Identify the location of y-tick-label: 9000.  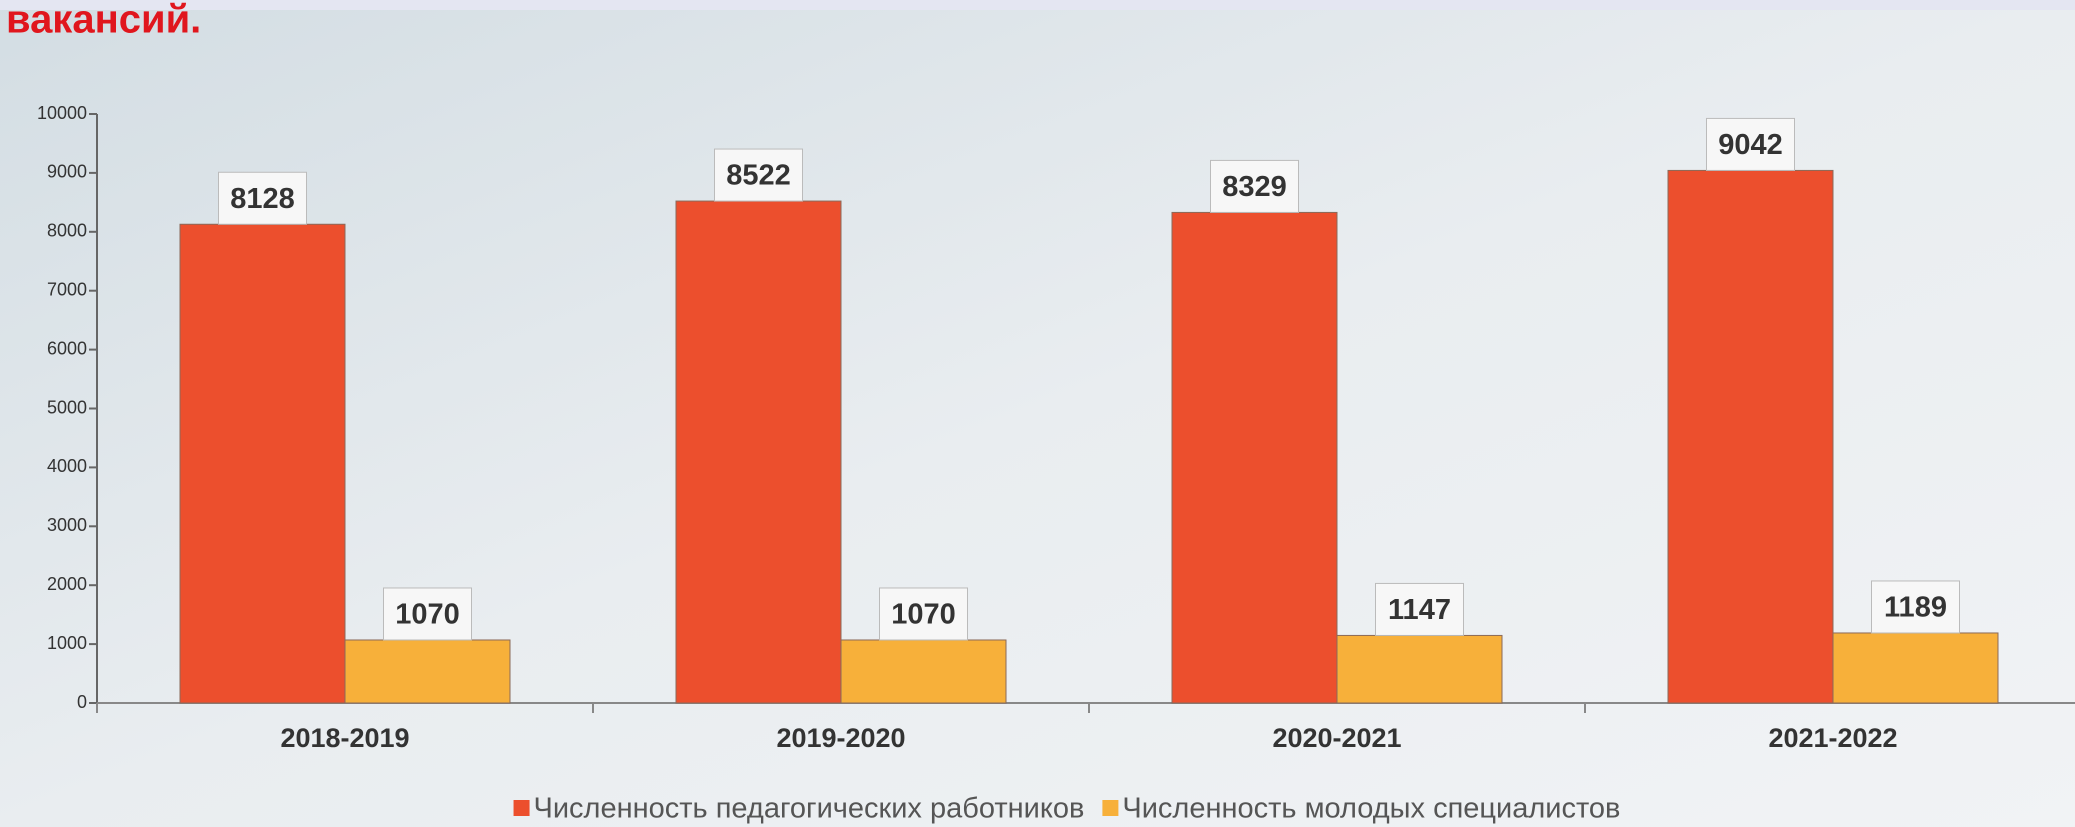
(67, 172).